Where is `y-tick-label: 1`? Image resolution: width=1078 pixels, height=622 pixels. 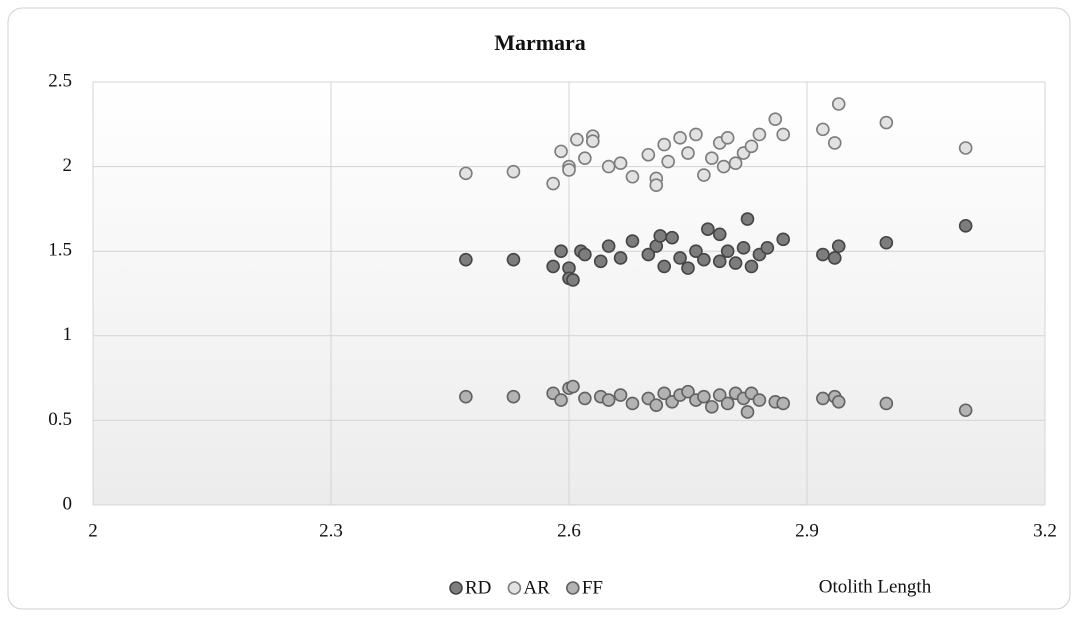 y-tick-label: 1 is located at coordinates (68, 334).